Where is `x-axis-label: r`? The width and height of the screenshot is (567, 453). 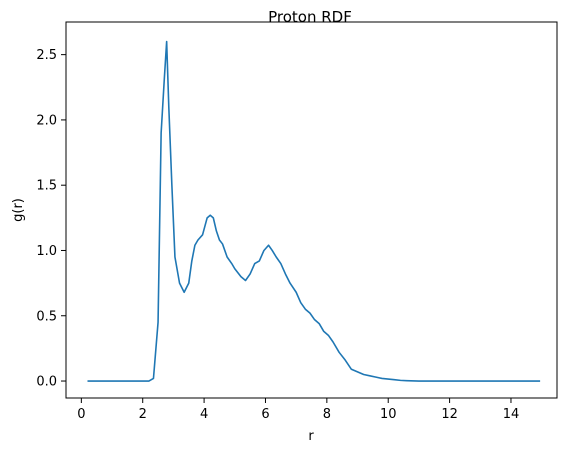 x-axis-label: r is located at coordinates (311, 436).